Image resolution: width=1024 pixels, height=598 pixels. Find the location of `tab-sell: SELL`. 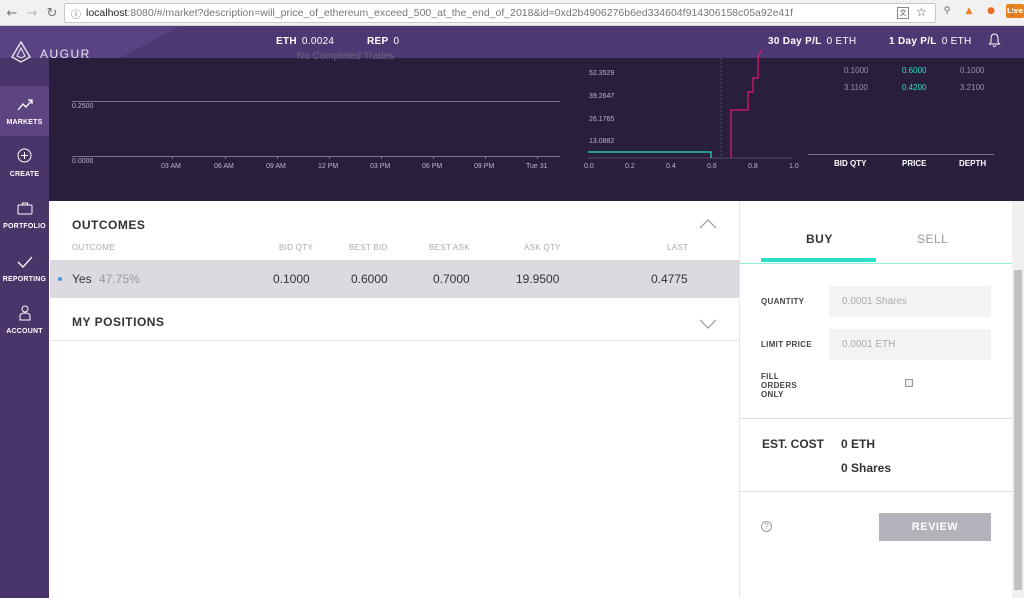

tab-sell: SELL is located at coordinates (933, 239).